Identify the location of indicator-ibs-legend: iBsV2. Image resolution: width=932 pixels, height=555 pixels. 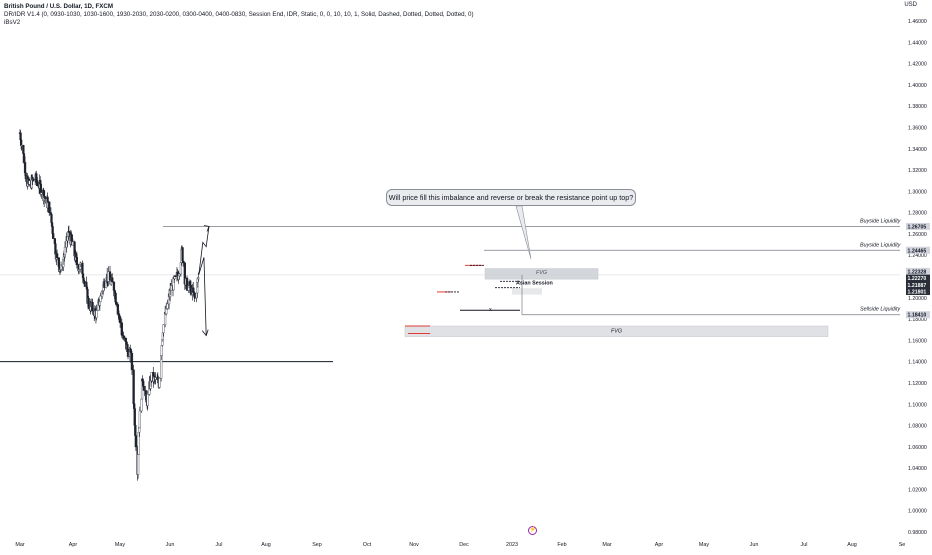
(12, 22).